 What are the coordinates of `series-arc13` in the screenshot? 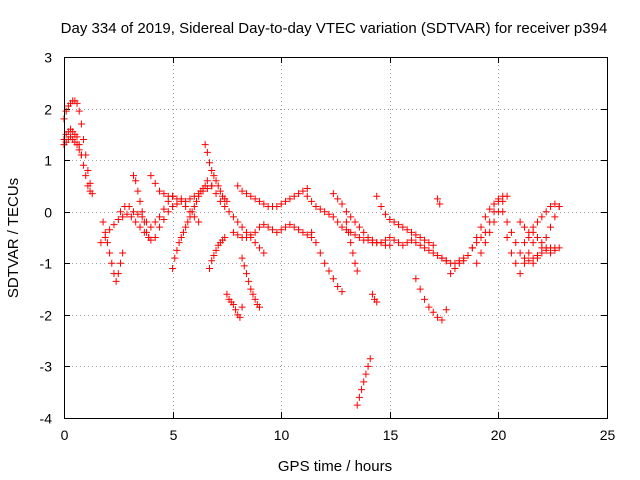 It's located at (217, 253).